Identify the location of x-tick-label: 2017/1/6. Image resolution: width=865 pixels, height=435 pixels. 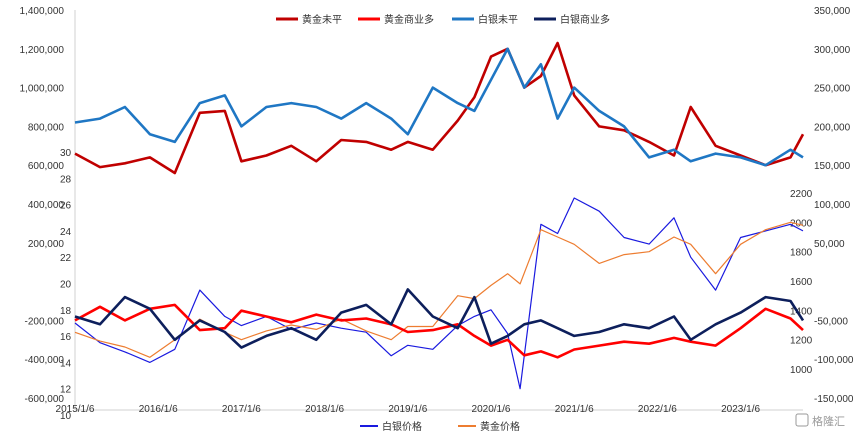
(241, 409).